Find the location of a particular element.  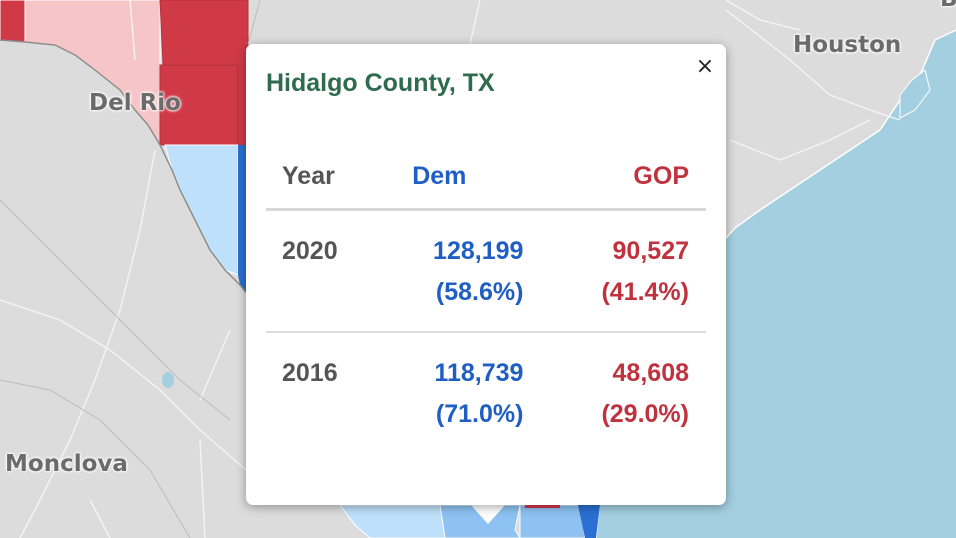

county-dem-strong-coast is located at coordinates (589, 521).